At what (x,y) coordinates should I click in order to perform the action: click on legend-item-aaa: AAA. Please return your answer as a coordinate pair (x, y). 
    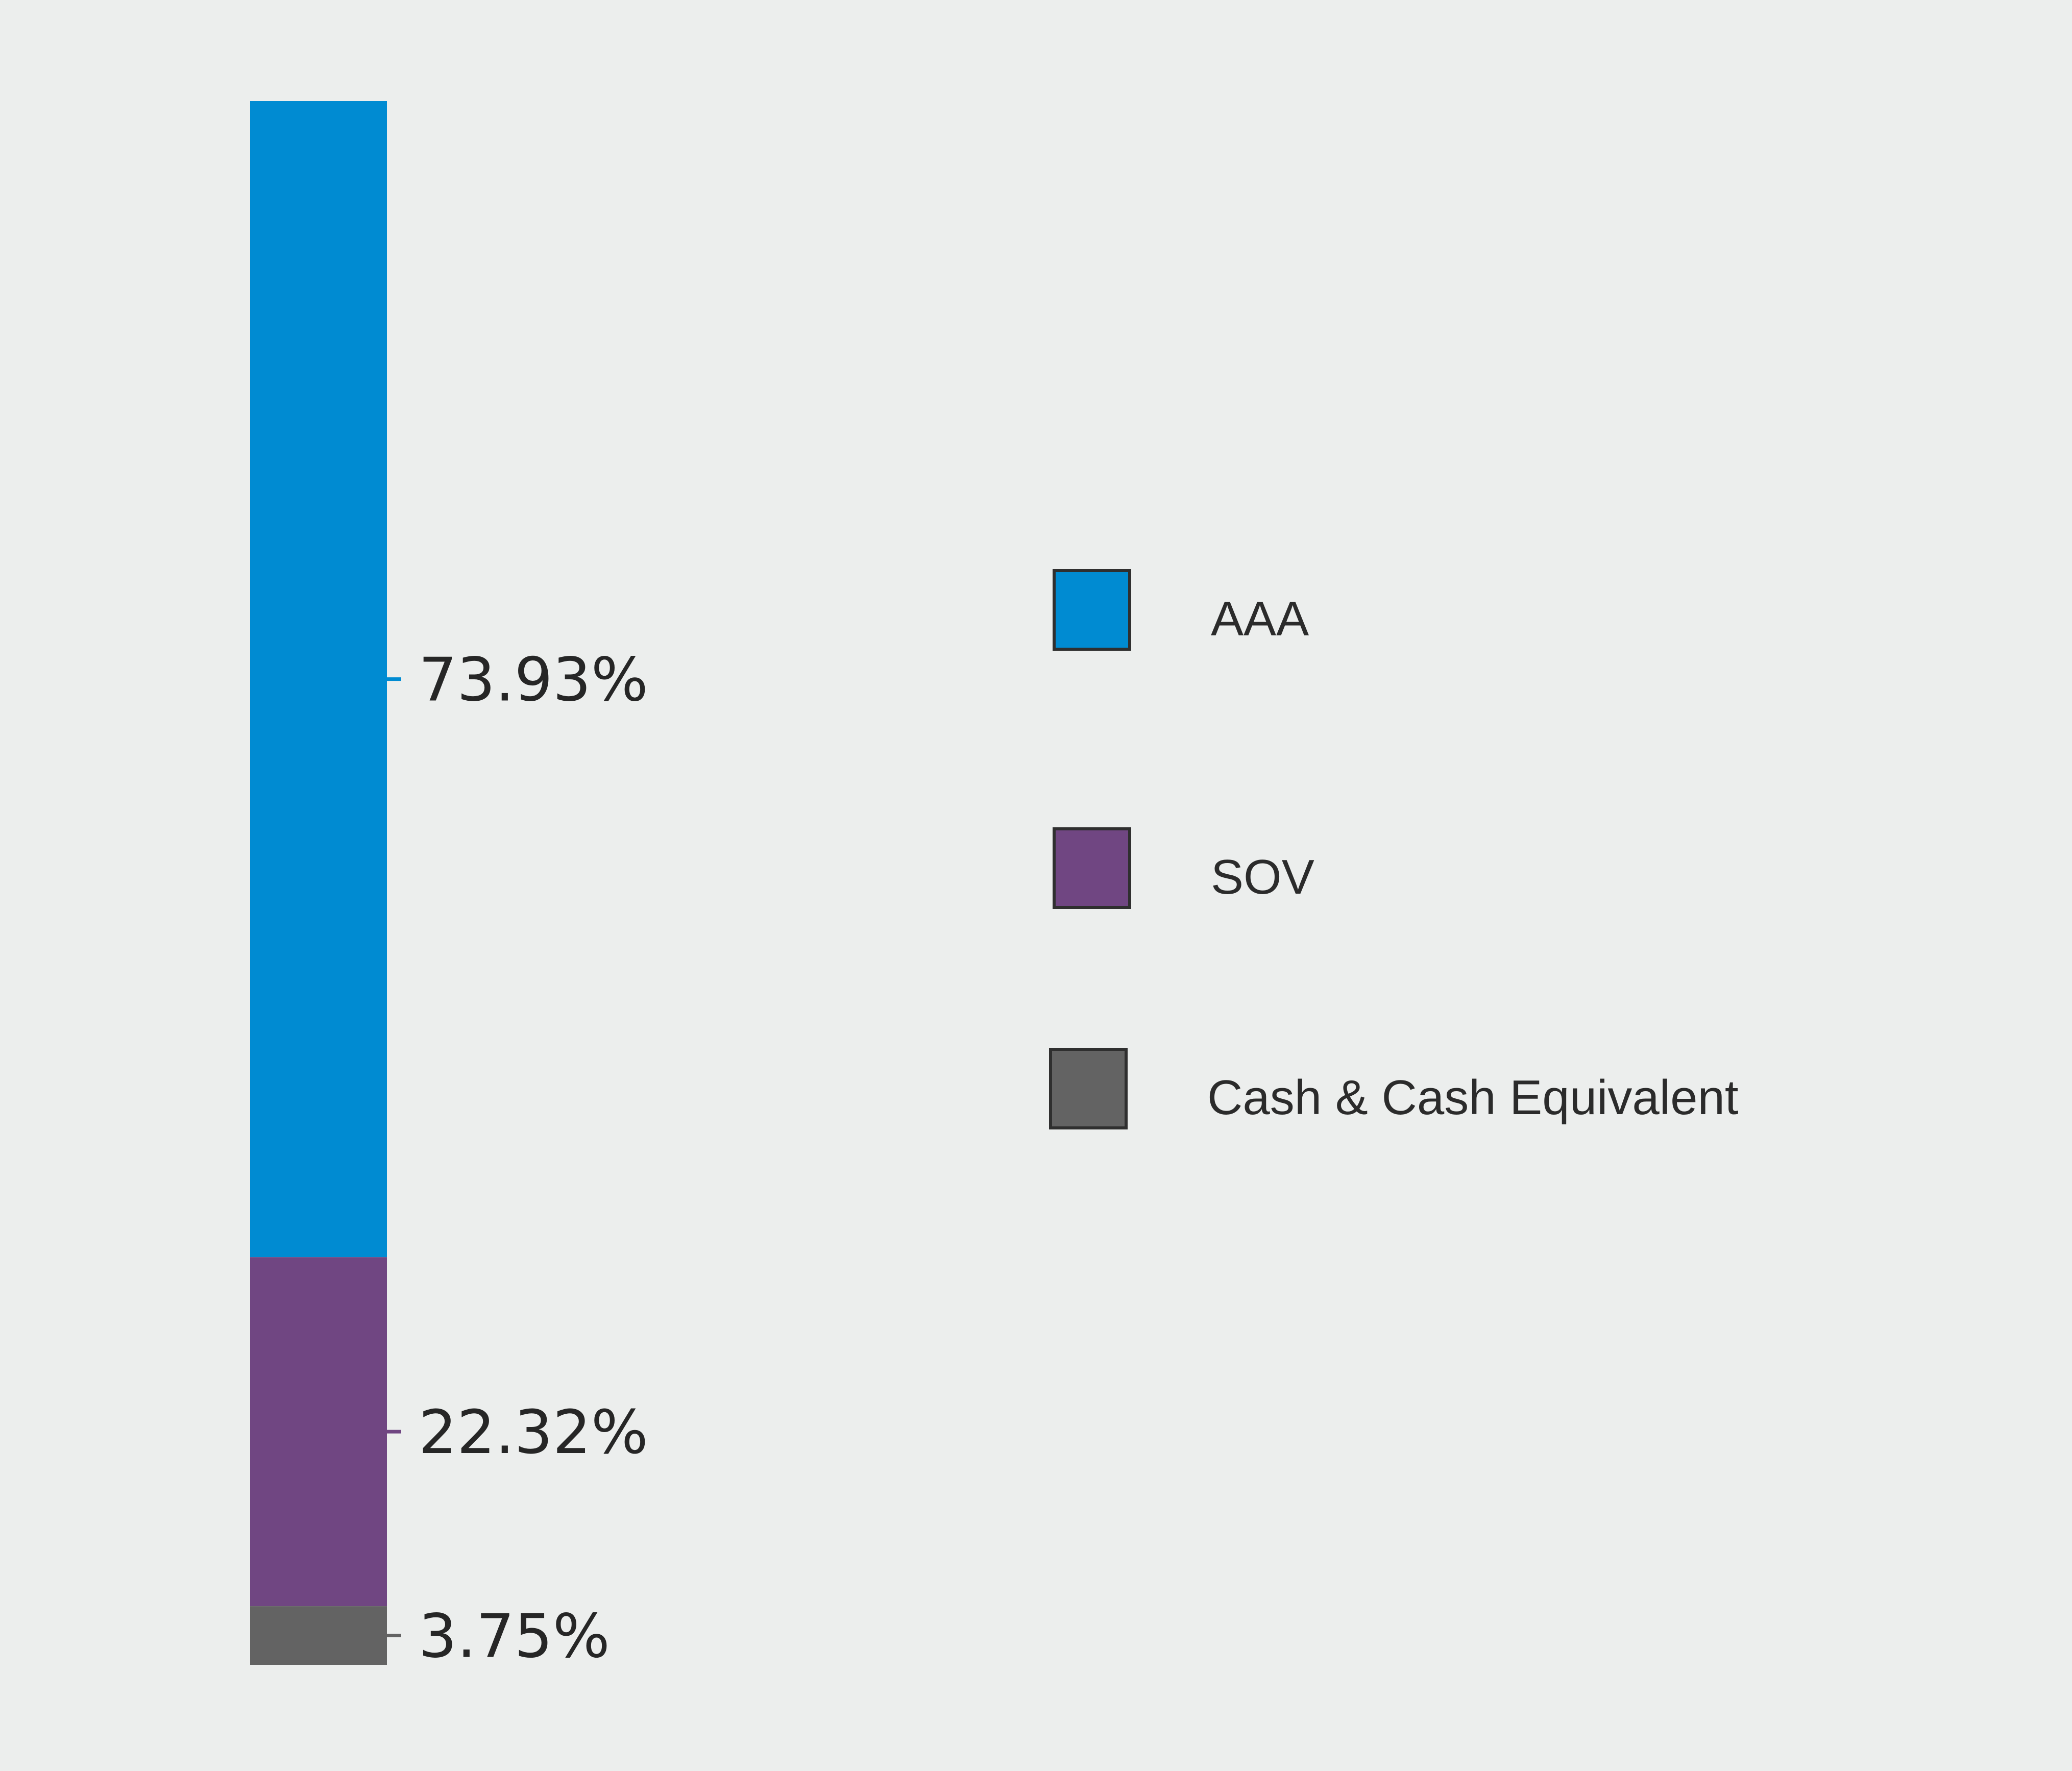
    Looking at the image, I should click on (1181, 610).